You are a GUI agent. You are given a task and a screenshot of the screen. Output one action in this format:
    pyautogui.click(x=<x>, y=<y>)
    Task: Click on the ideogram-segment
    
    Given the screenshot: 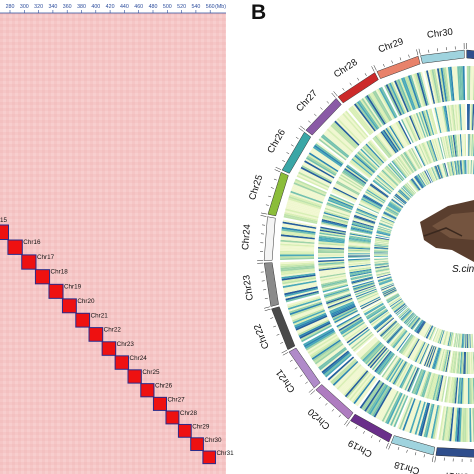 What is the action you would take?
    pyautogui.click(x=413, y=445)
    